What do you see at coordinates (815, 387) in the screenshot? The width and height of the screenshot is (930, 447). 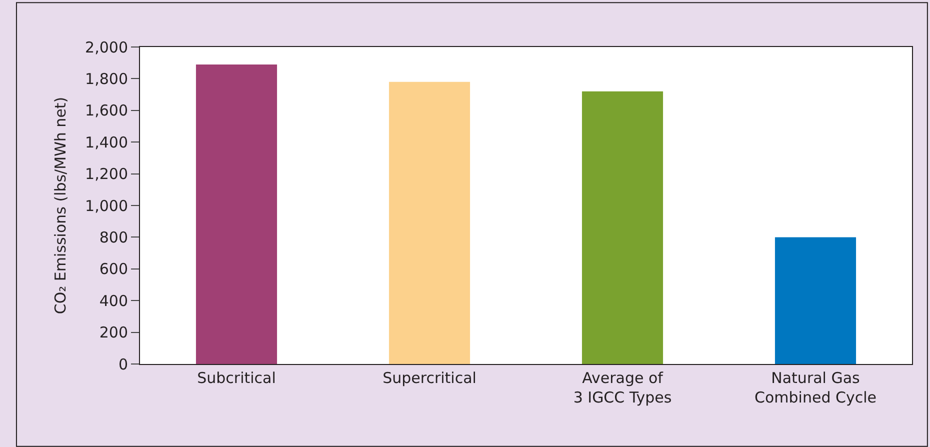 I see `x-tick-label: Natural Gas Combined Cycle` at bounding box center [815, 387].